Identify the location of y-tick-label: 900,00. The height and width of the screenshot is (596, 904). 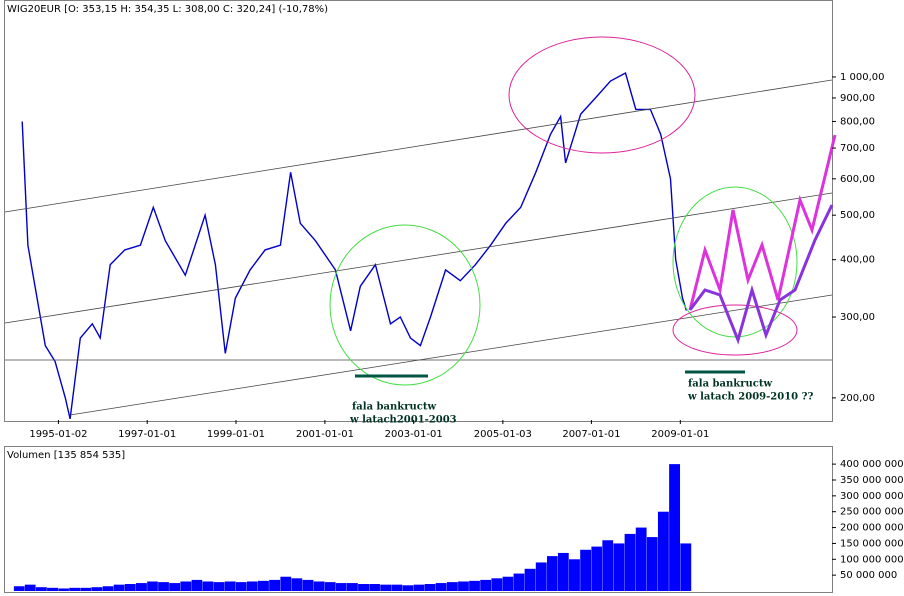
(857, 98).